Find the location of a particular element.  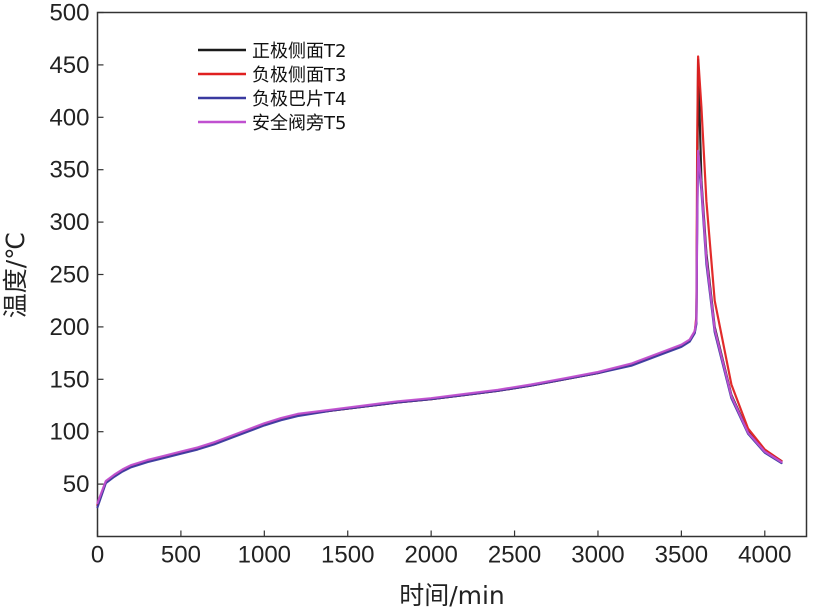

y-tick-label: 500 is located at coordinates (69, 13).